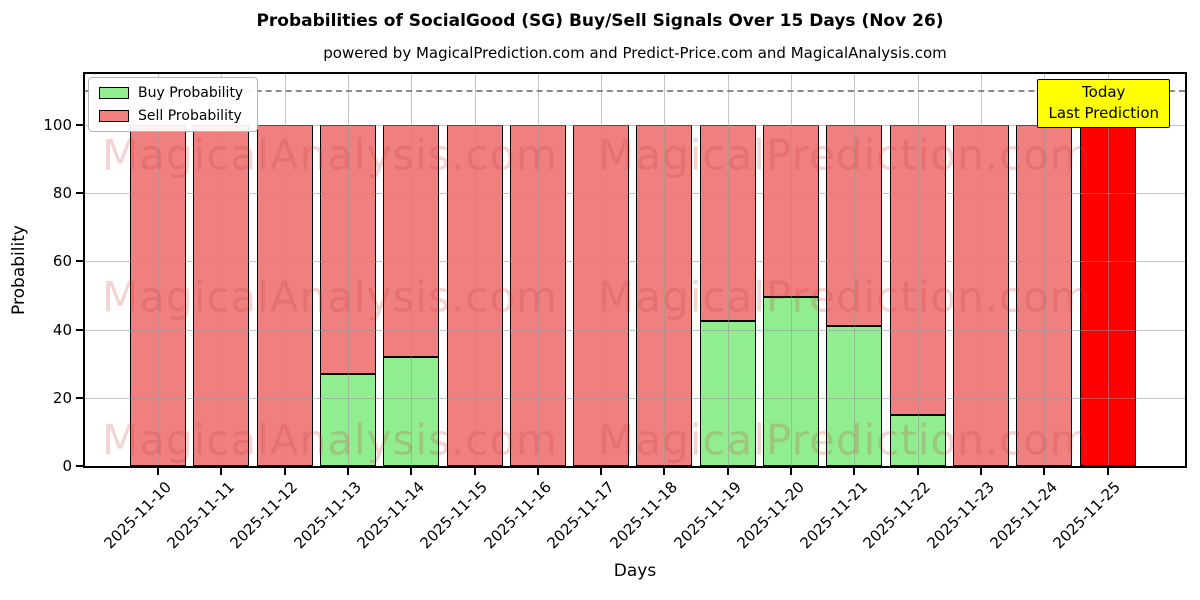 The image size is (1200, 600). I want to click on sell-swatch, so click(114, 116).